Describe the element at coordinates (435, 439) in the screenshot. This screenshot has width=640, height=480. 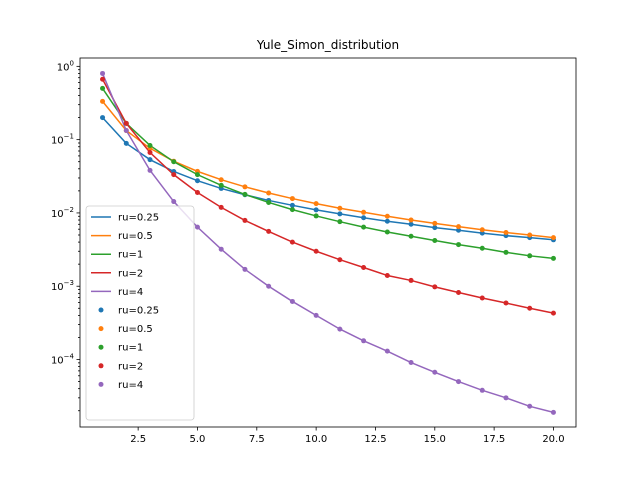
I see `x-tick-label: 15.0` at that location.